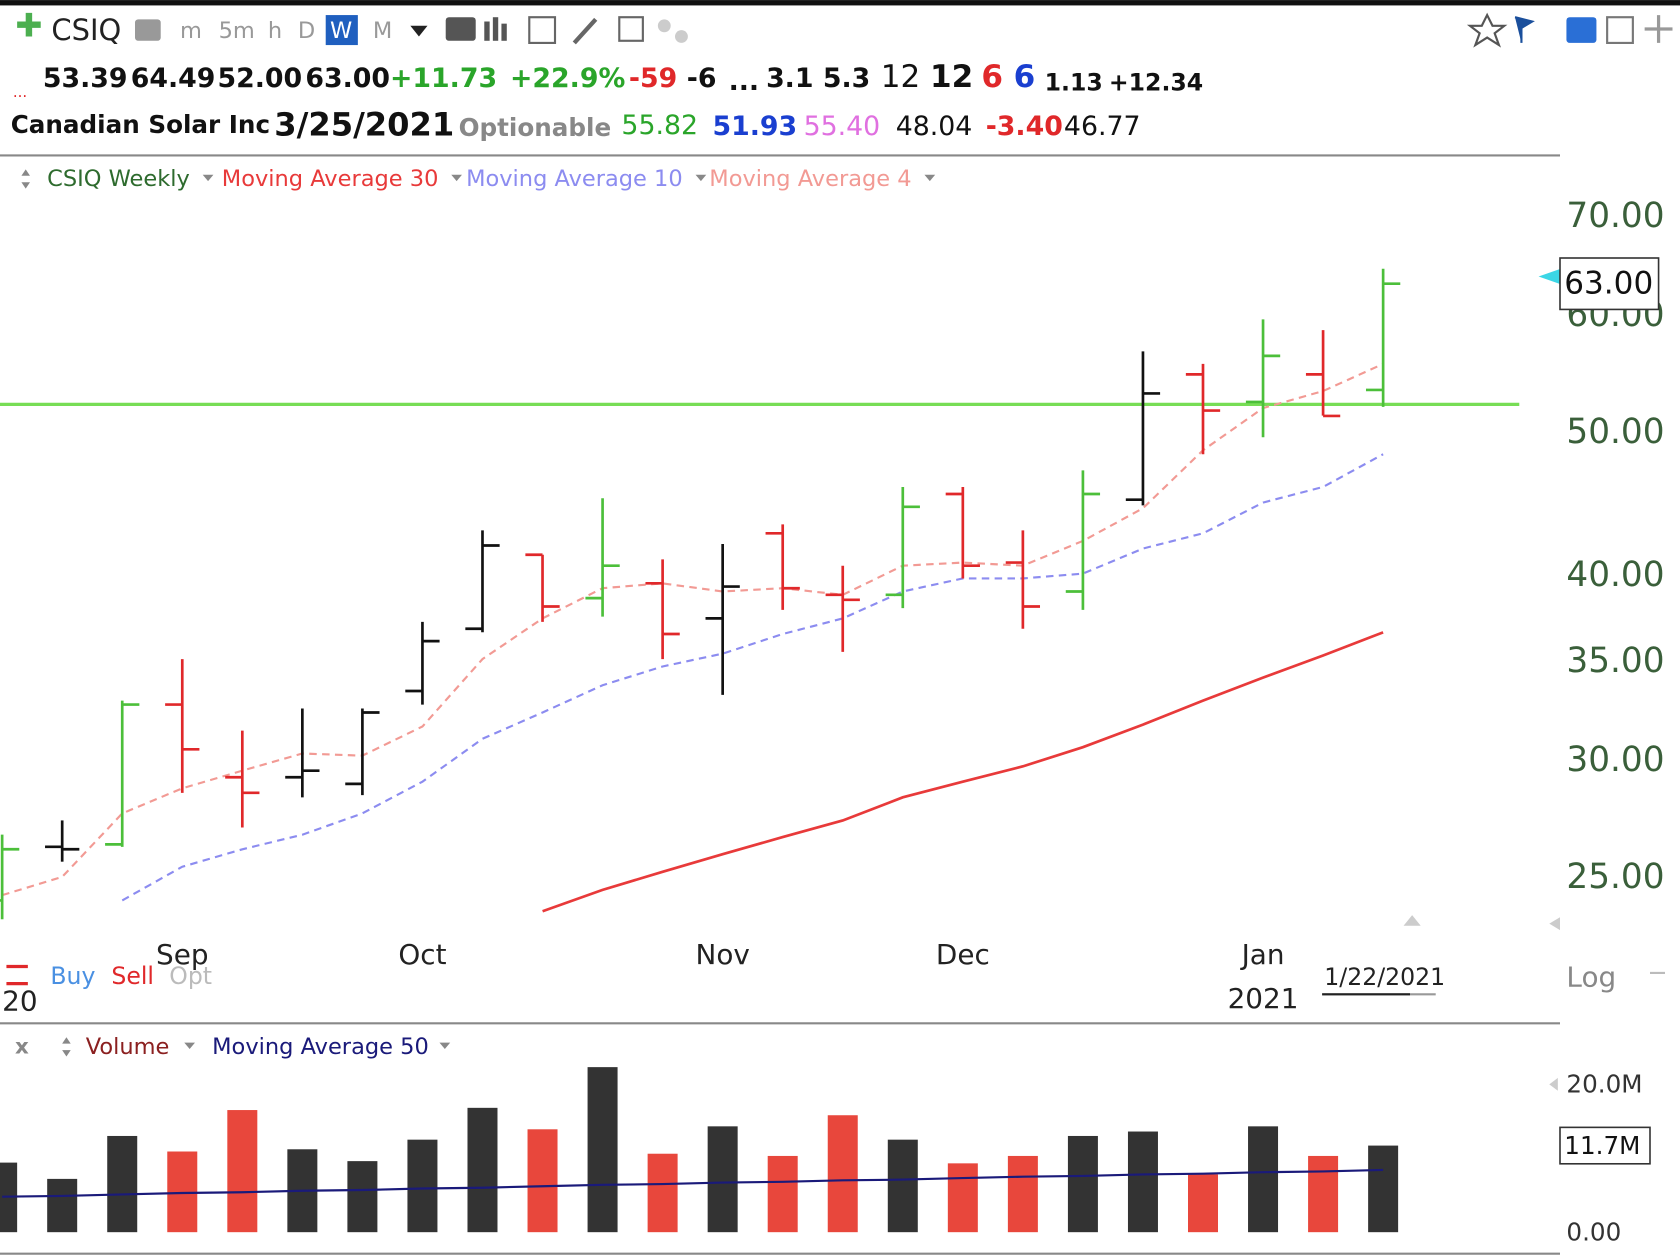  Describe the element at coordinates (17, 975) in the screenshot. I see `trade-icon` at that location.